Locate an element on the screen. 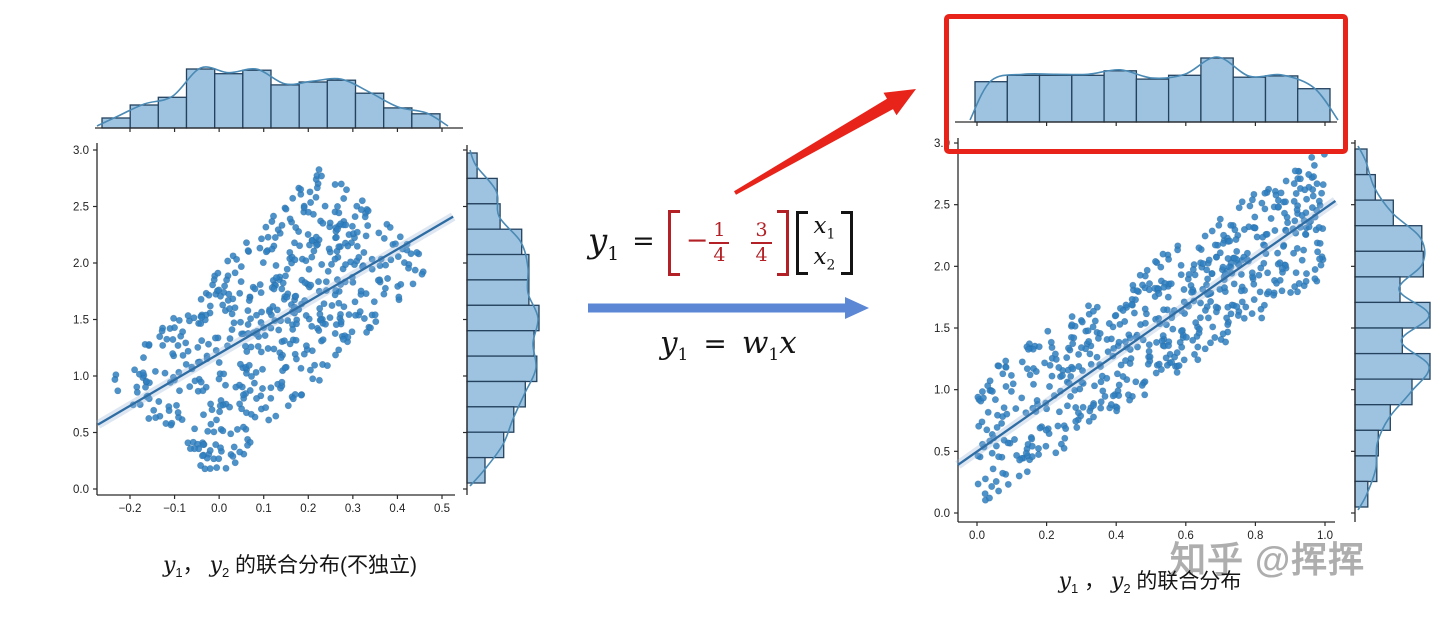 The width and height of the screenshot is (1440, 621). highlight-rect is located at coordinates (1146, 84).